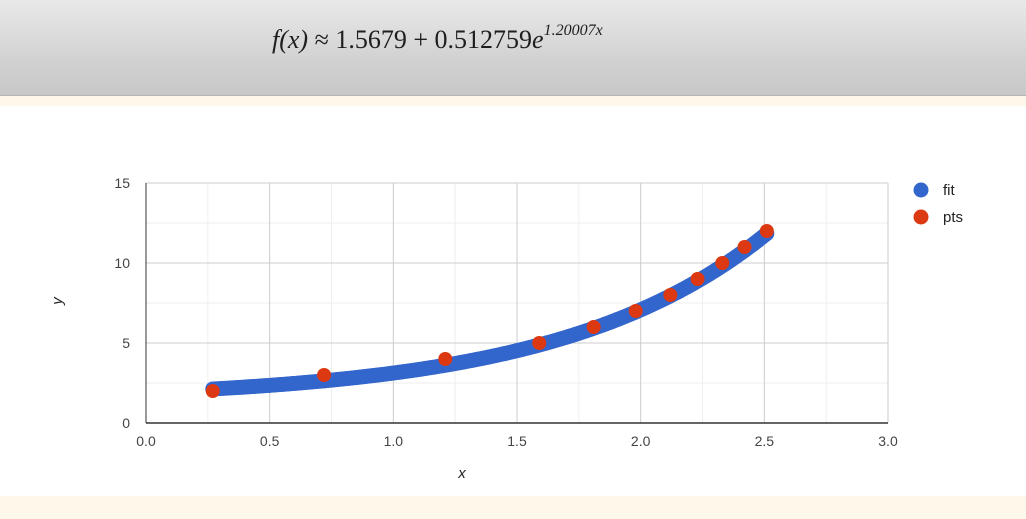  What do you see at coordinates (921, 217) in the screenshot?
I see `legend-marker-pts` at bounding box center [921, 217].